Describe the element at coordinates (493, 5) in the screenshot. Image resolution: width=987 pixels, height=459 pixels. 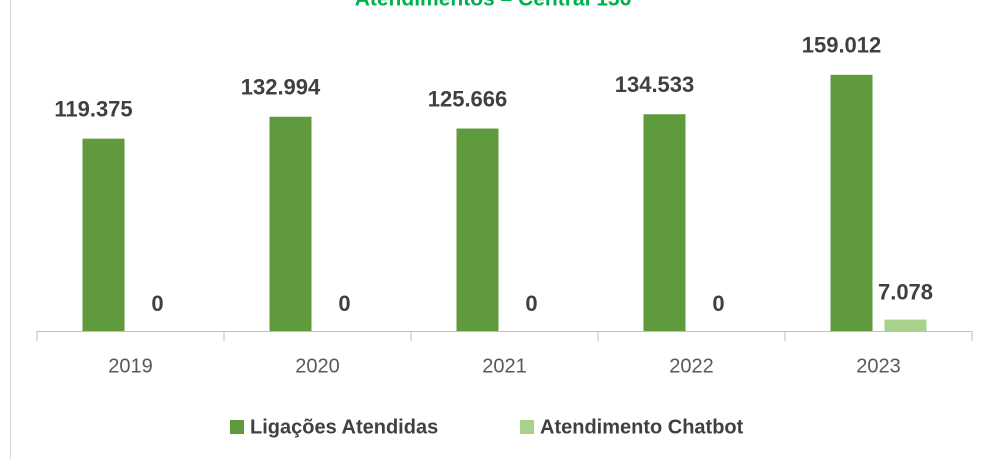
I see `chart-title: Atendimentos – Central 156` at that location.